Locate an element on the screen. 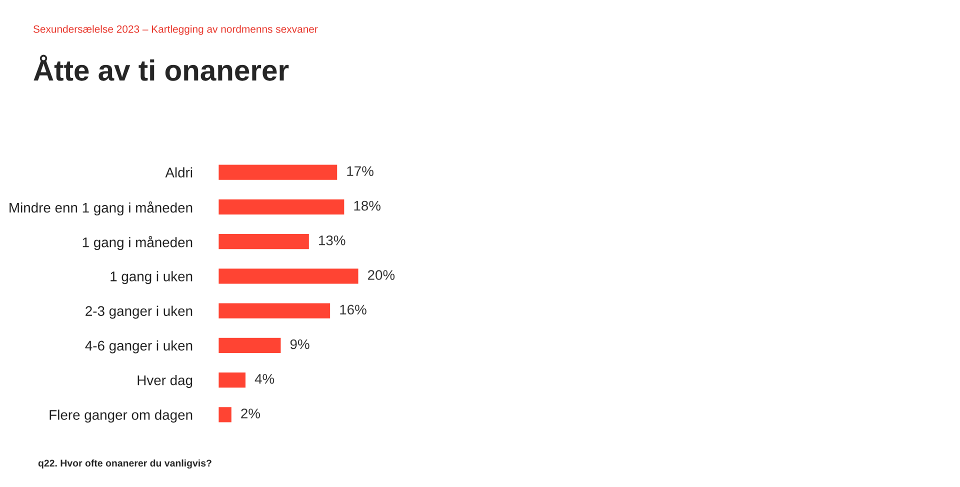  chart-title: Åtte av ti onanerer is located at coordinates (161, 67).